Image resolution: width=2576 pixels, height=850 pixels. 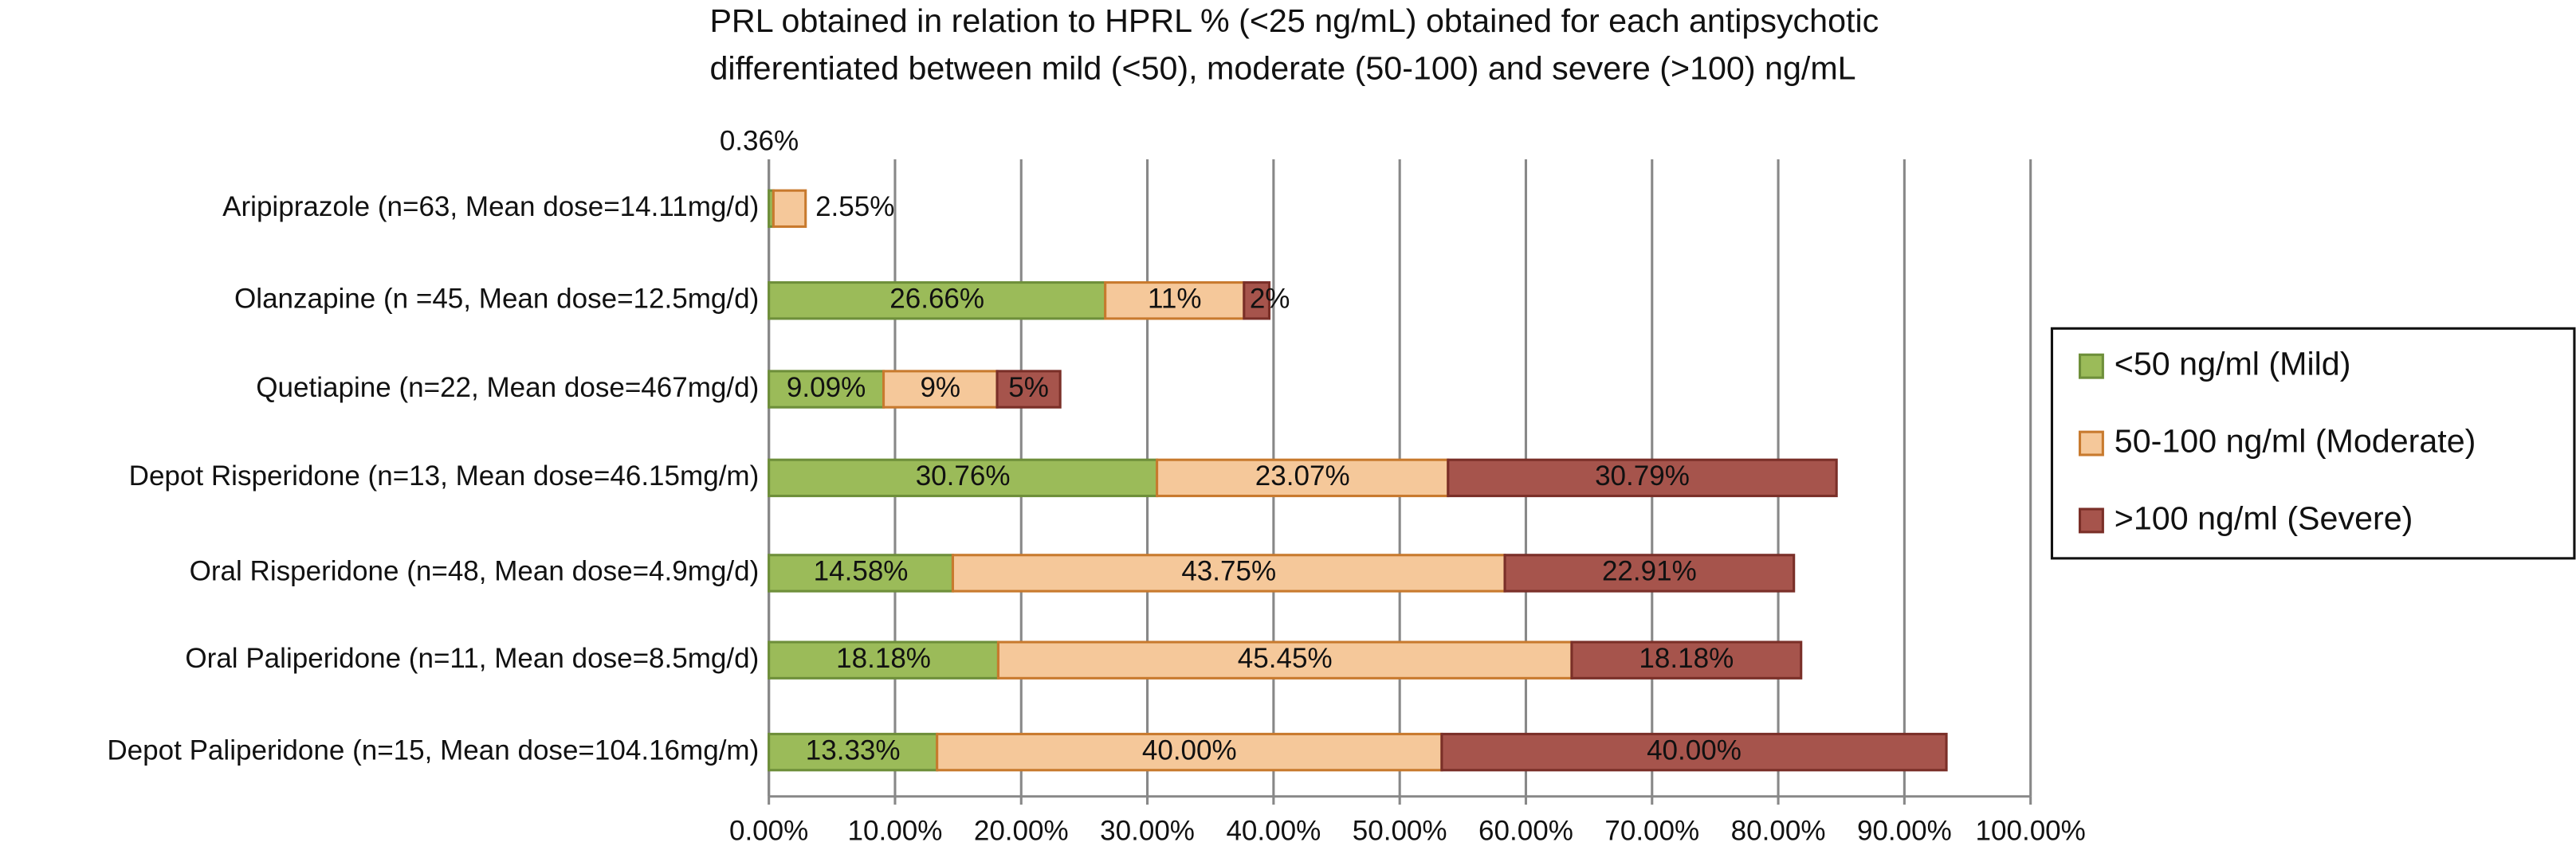 I want to click on x-tick-label: 40.00%, so click(x=1273, y=830).